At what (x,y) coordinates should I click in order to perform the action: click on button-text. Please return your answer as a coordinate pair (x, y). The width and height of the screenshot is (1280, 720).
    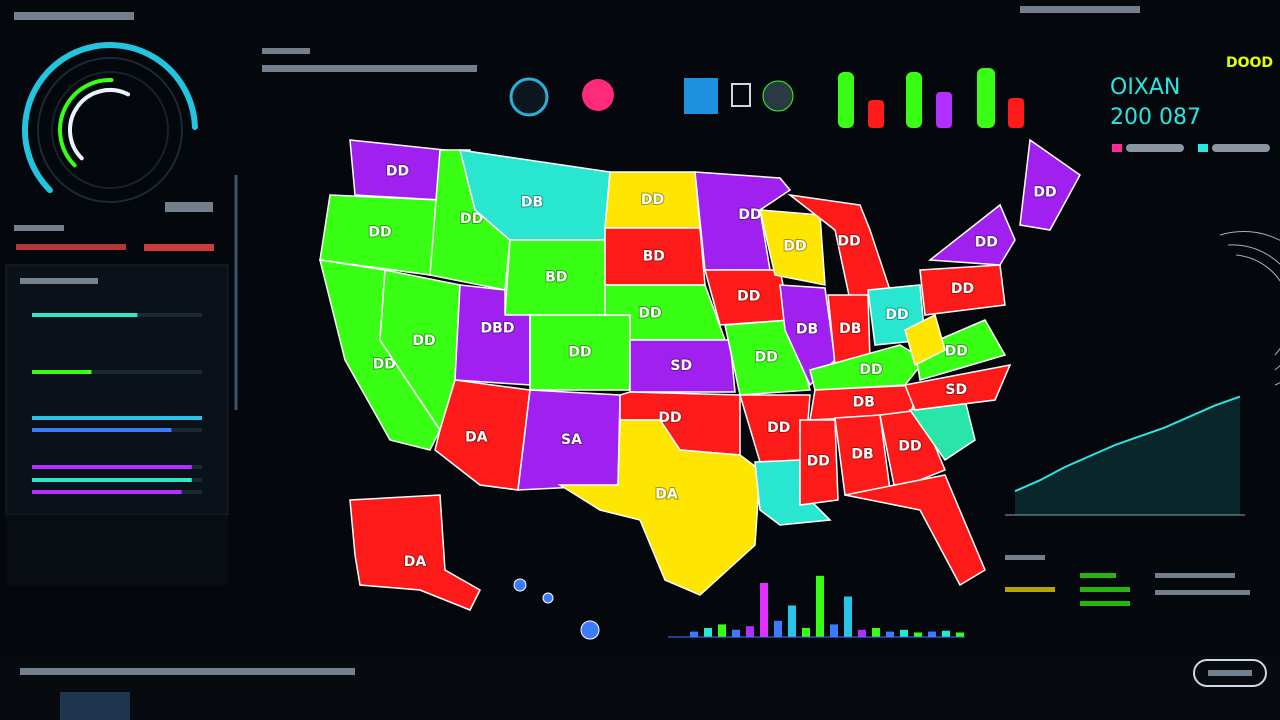
    Looking at the image, I should click on (1230, 673).